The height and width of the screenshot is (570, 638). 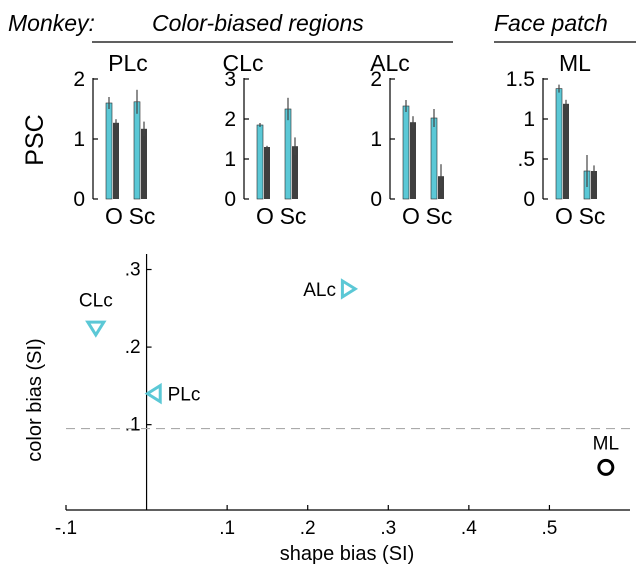 I want to click on panel-title: ALc, so click(x=390, y=63).